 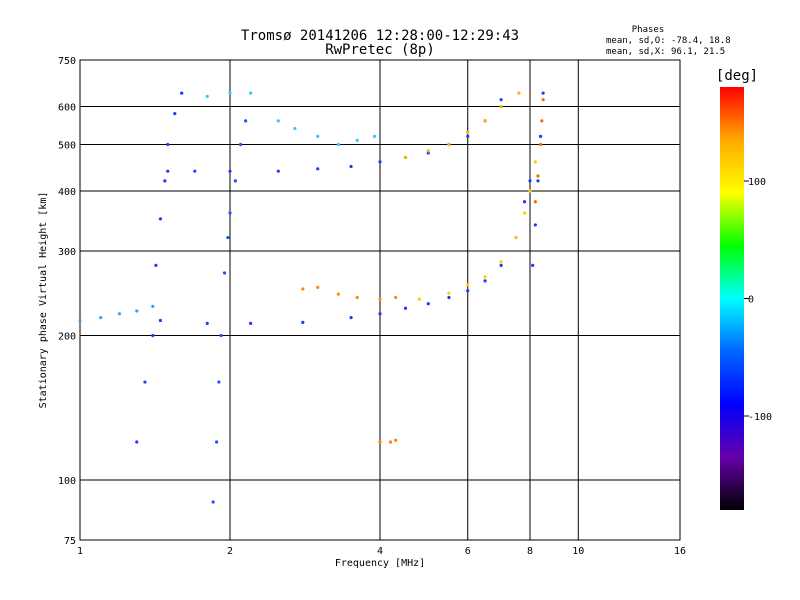 What do you see at coordinates (380, 563) in the screenshot?
I see `x-axis-label: Frequency [MHz]` at bounding box center [380, 563].